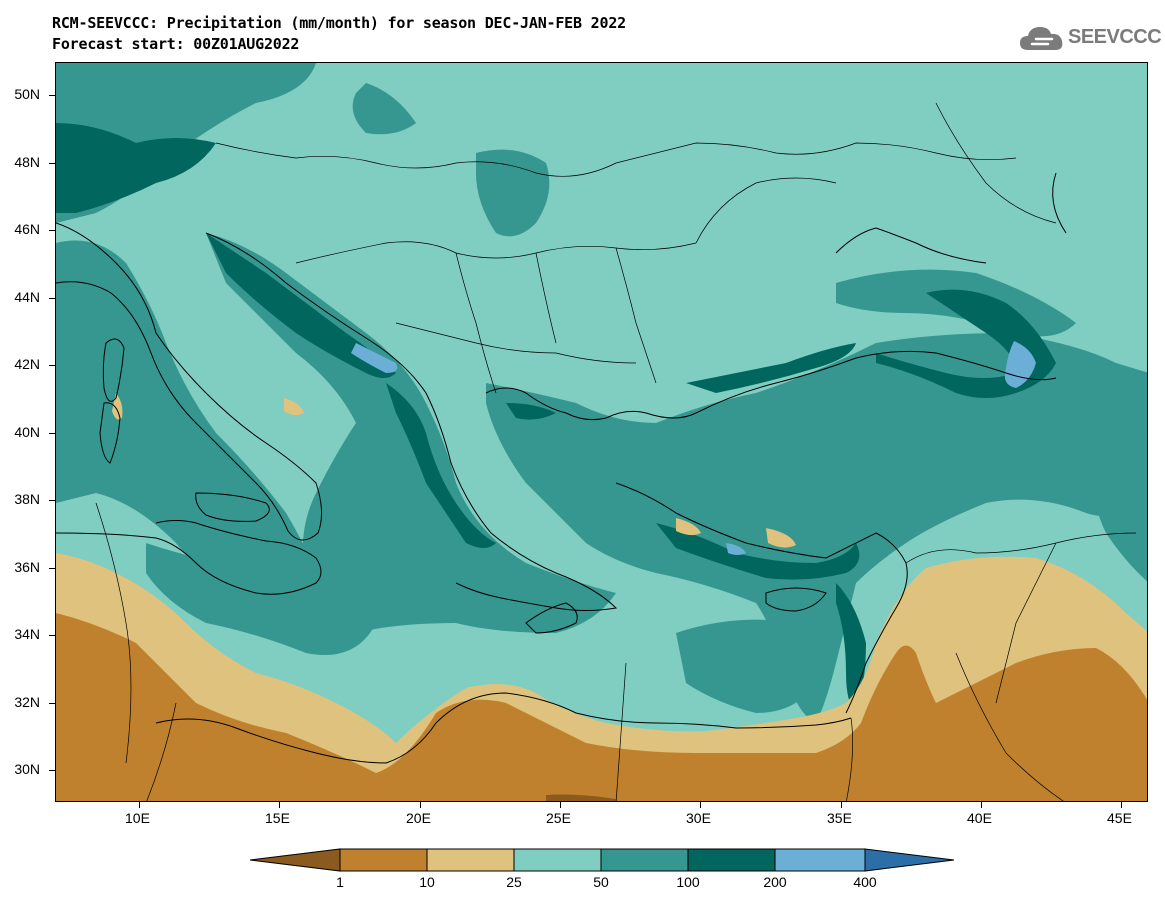 The height and width of the screenshot is (907, 1165). I want to click on lat-label: 40N, so click(27, 432).